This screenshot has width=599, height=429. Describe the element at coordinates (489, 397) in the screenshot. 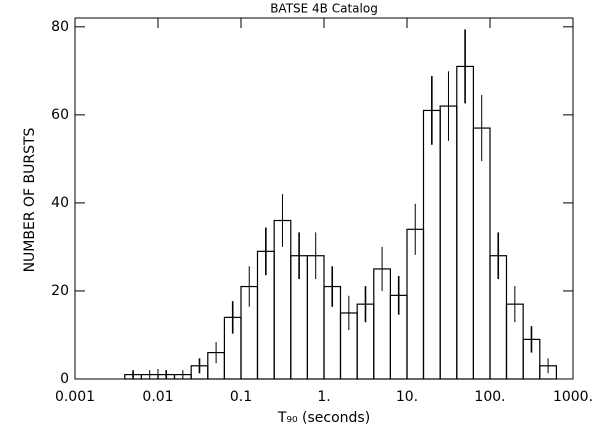

I see `x-tick-label: 100.` at that location.